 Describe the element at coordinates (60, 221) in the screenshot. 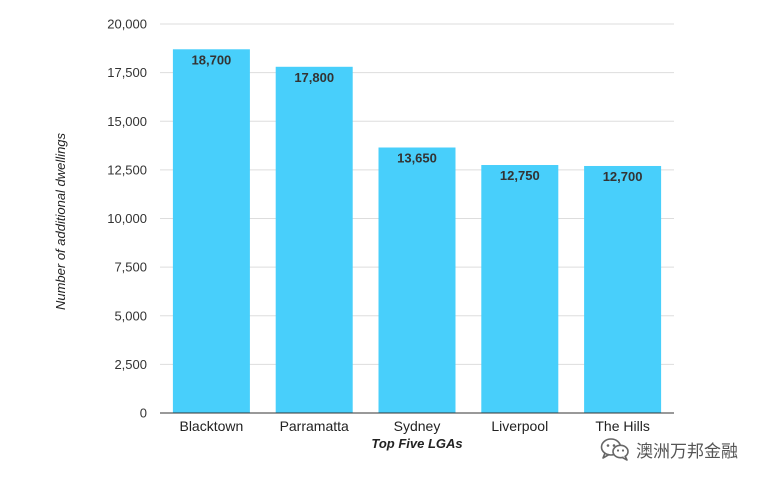

I see `y-axis-title: Number of additional dwellings` at that location.